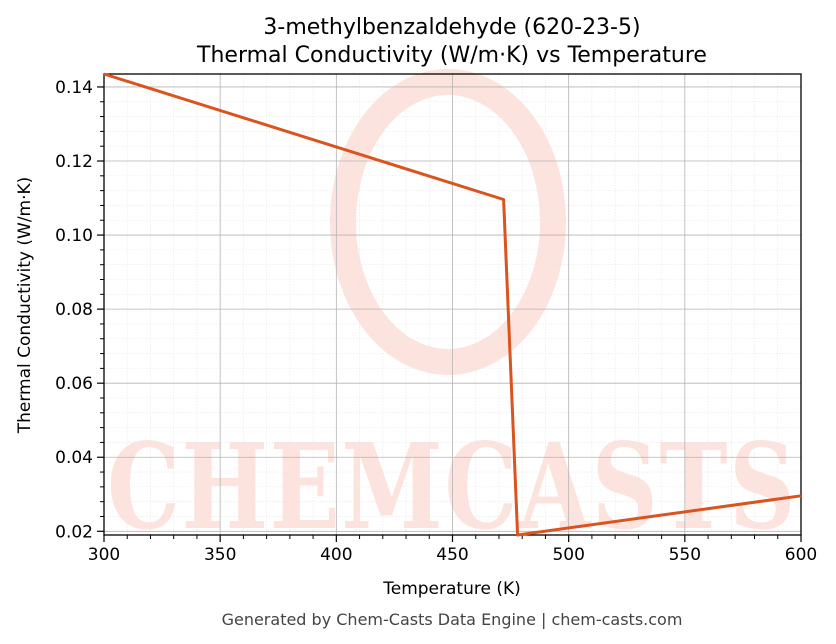 The image size is (836, 644). What do you see at coordinates (74, 532) in the screenshot?
I see `y-tick-label: 0.02` at bounding box center [74, 532].